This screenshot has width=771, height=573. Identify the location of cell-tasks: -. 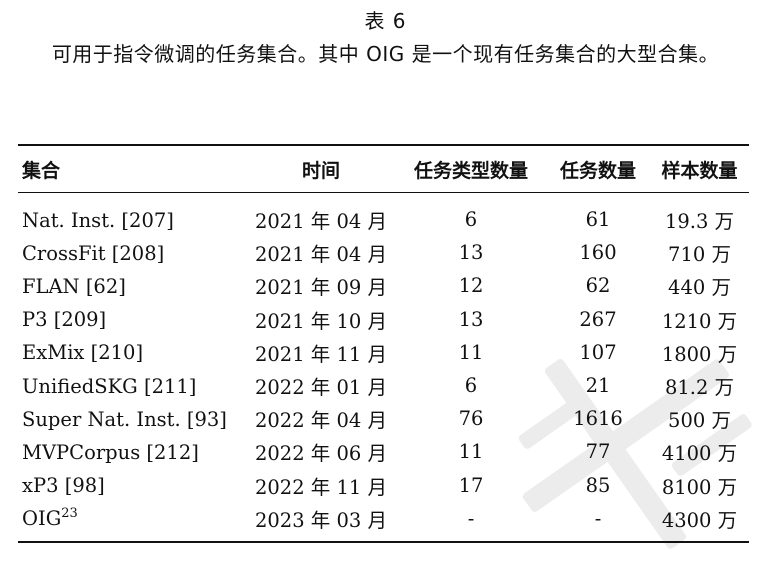
(598, 522).